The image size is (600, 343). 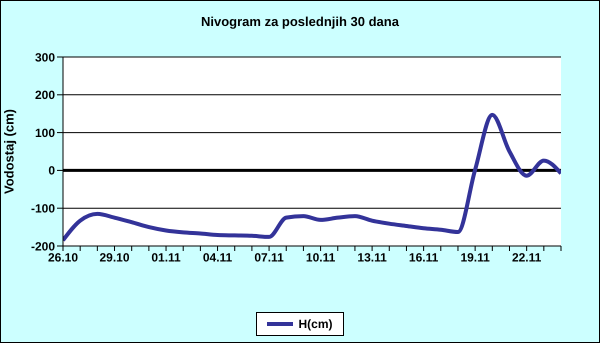 I want to click on x-tick-label: 01.11, so click(x=166, y=257).